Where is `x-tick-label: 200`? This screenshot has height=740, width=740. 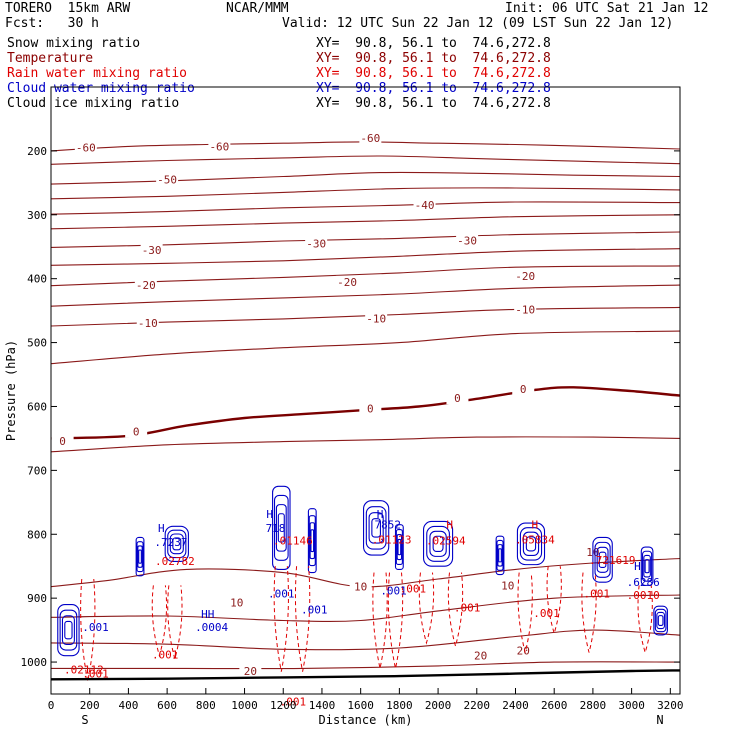 x-tick-label: 200 is located at coordinates (90, 705).